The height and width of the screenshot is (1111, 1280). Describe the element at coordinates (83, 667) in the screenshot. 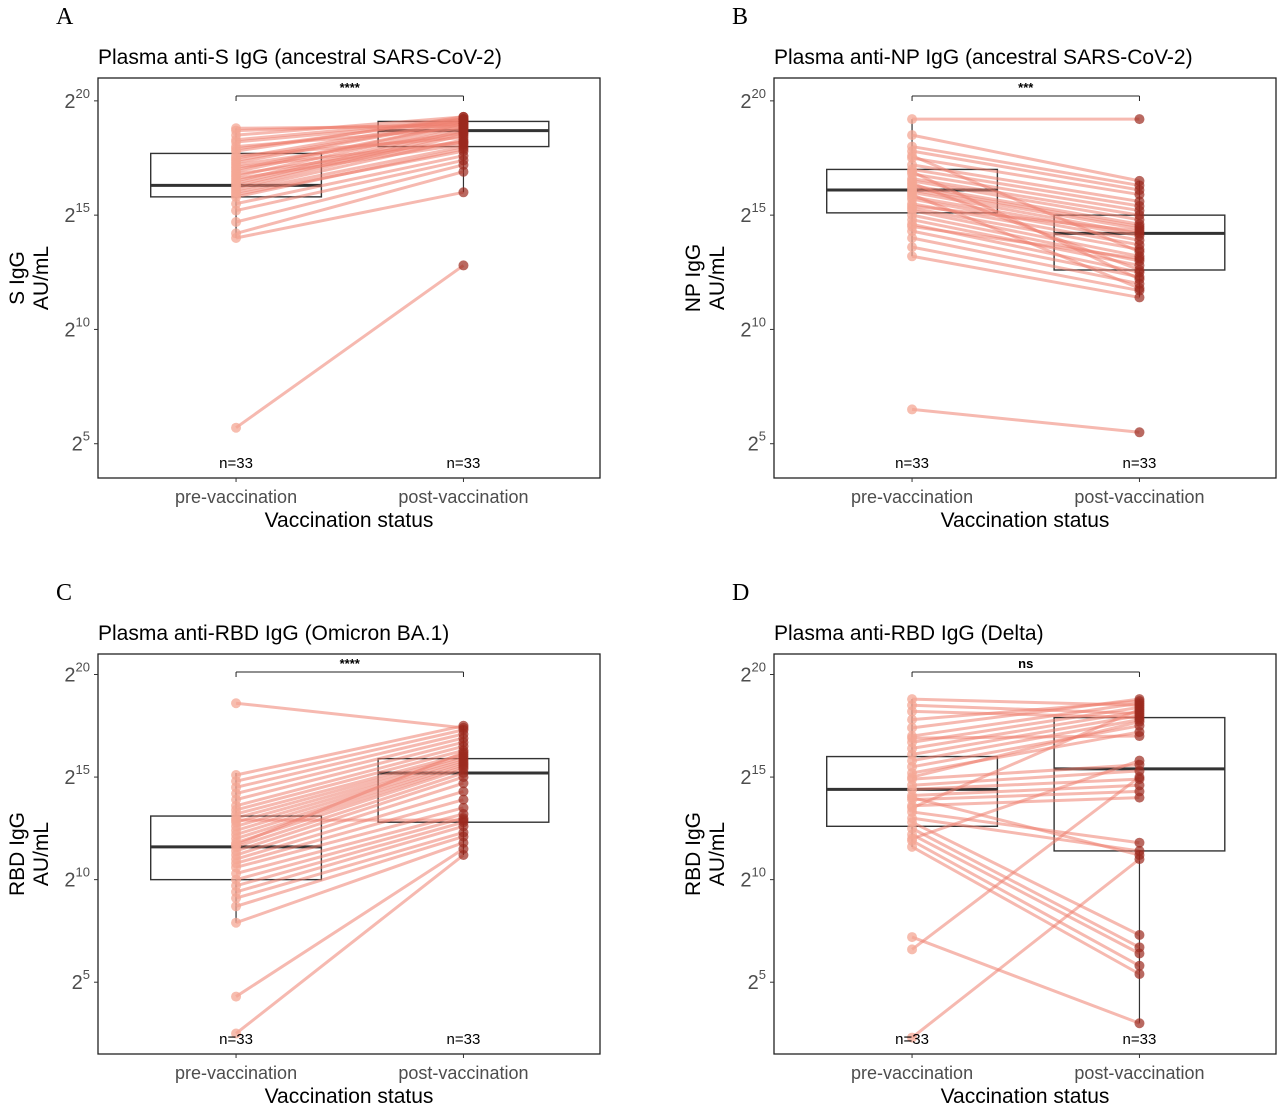

I see `y-tick-exponent: 20` at that location.